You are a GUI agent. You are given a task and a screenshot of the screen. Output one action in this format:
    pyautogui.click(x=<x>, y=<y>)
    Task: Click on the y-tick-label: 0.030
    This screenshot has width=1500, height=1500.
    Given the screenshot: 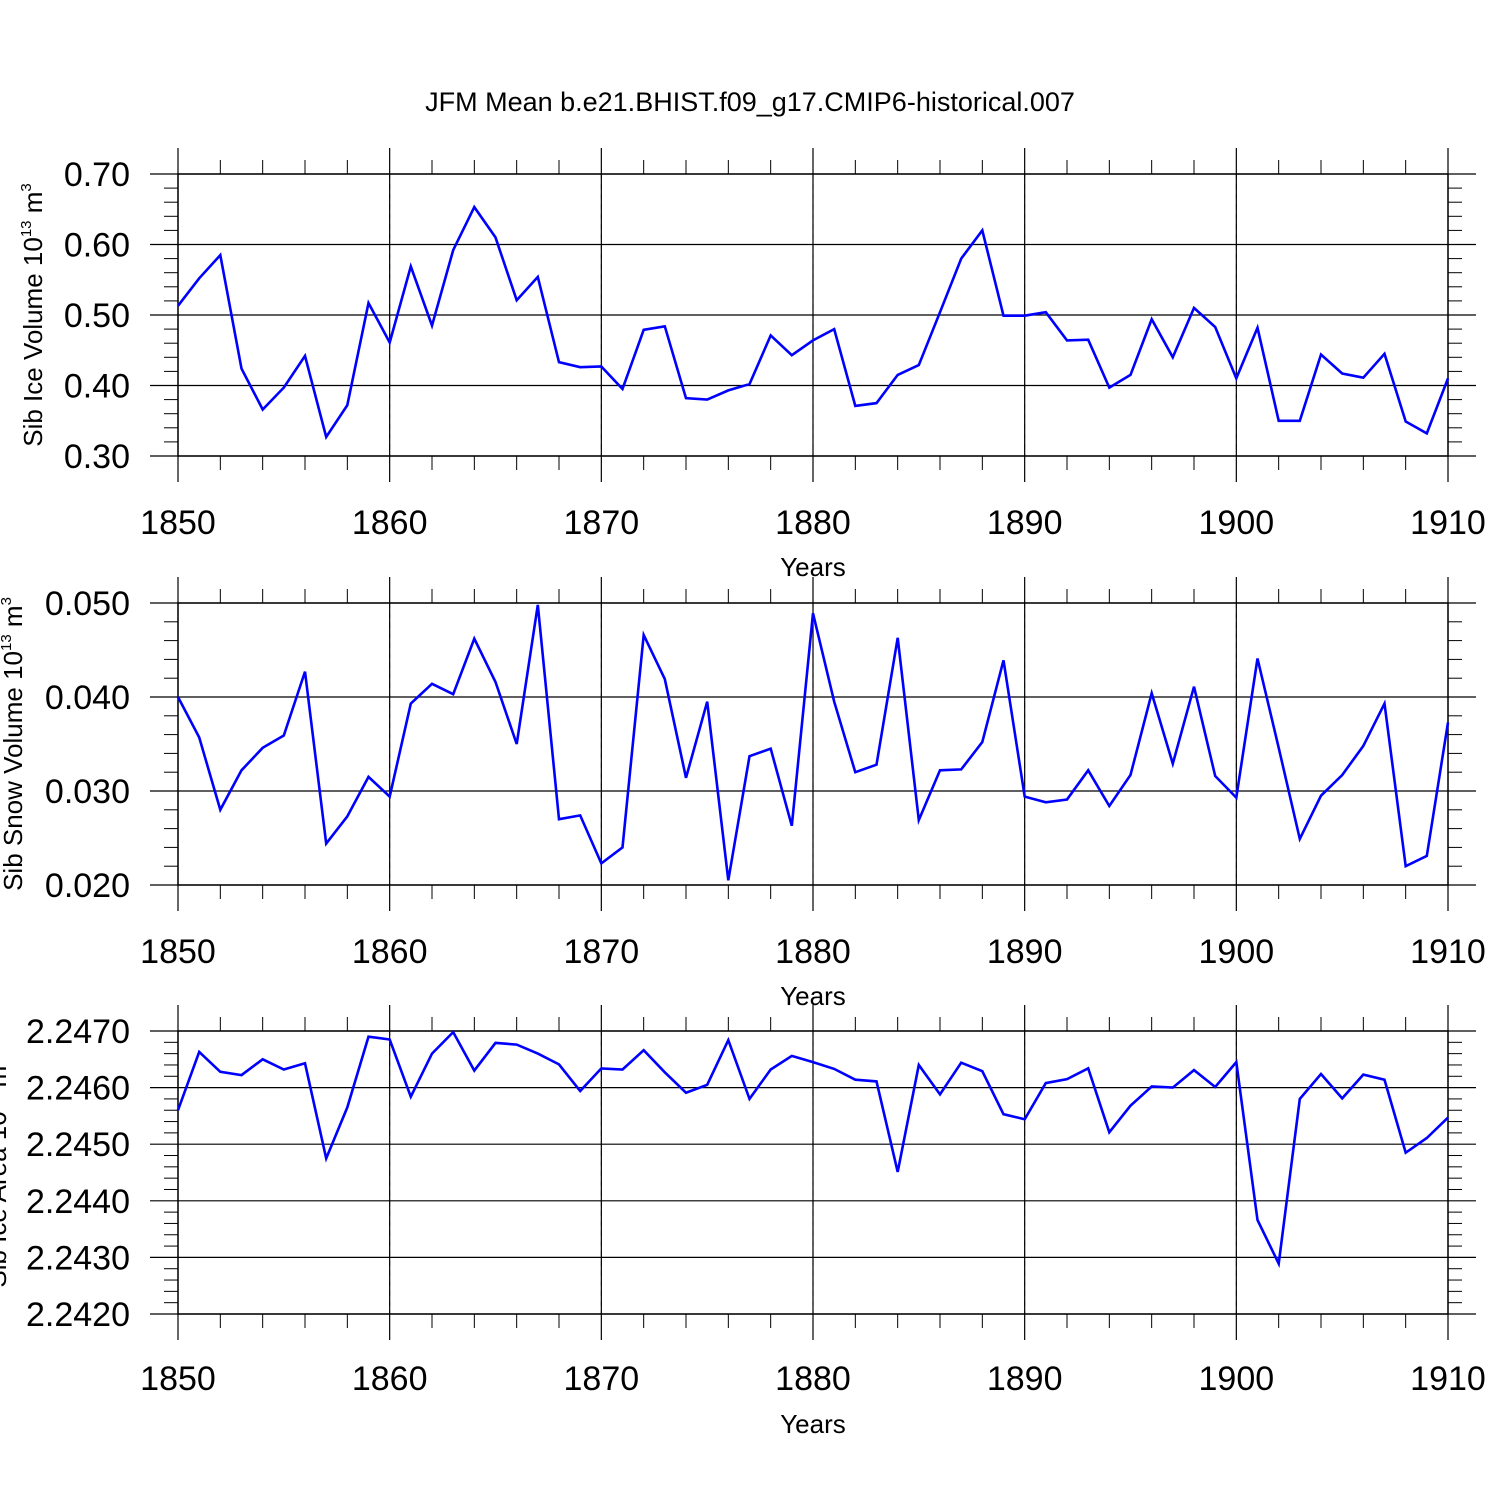 What is the action you would take?
    pyautogui.click(x=87, y=792)
    